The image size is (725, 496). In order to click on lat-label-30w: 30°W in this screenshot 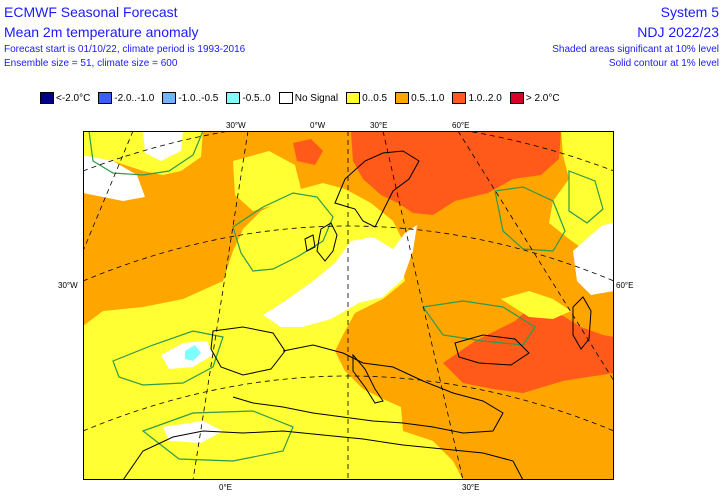, I will do `click(68, 285)`.